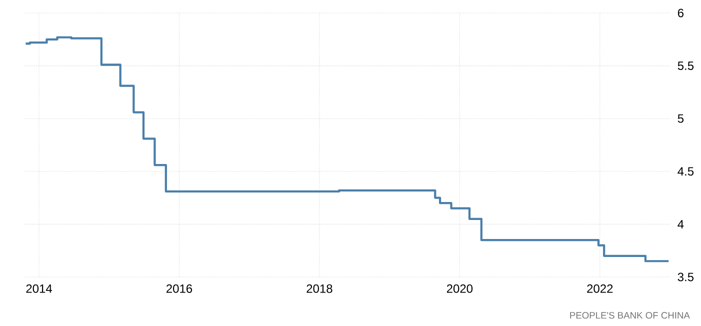  What do you see at coordinates (681, 118) in the screenshot?
I see `y-tick-label: 5` at bounding box center [681, 118].